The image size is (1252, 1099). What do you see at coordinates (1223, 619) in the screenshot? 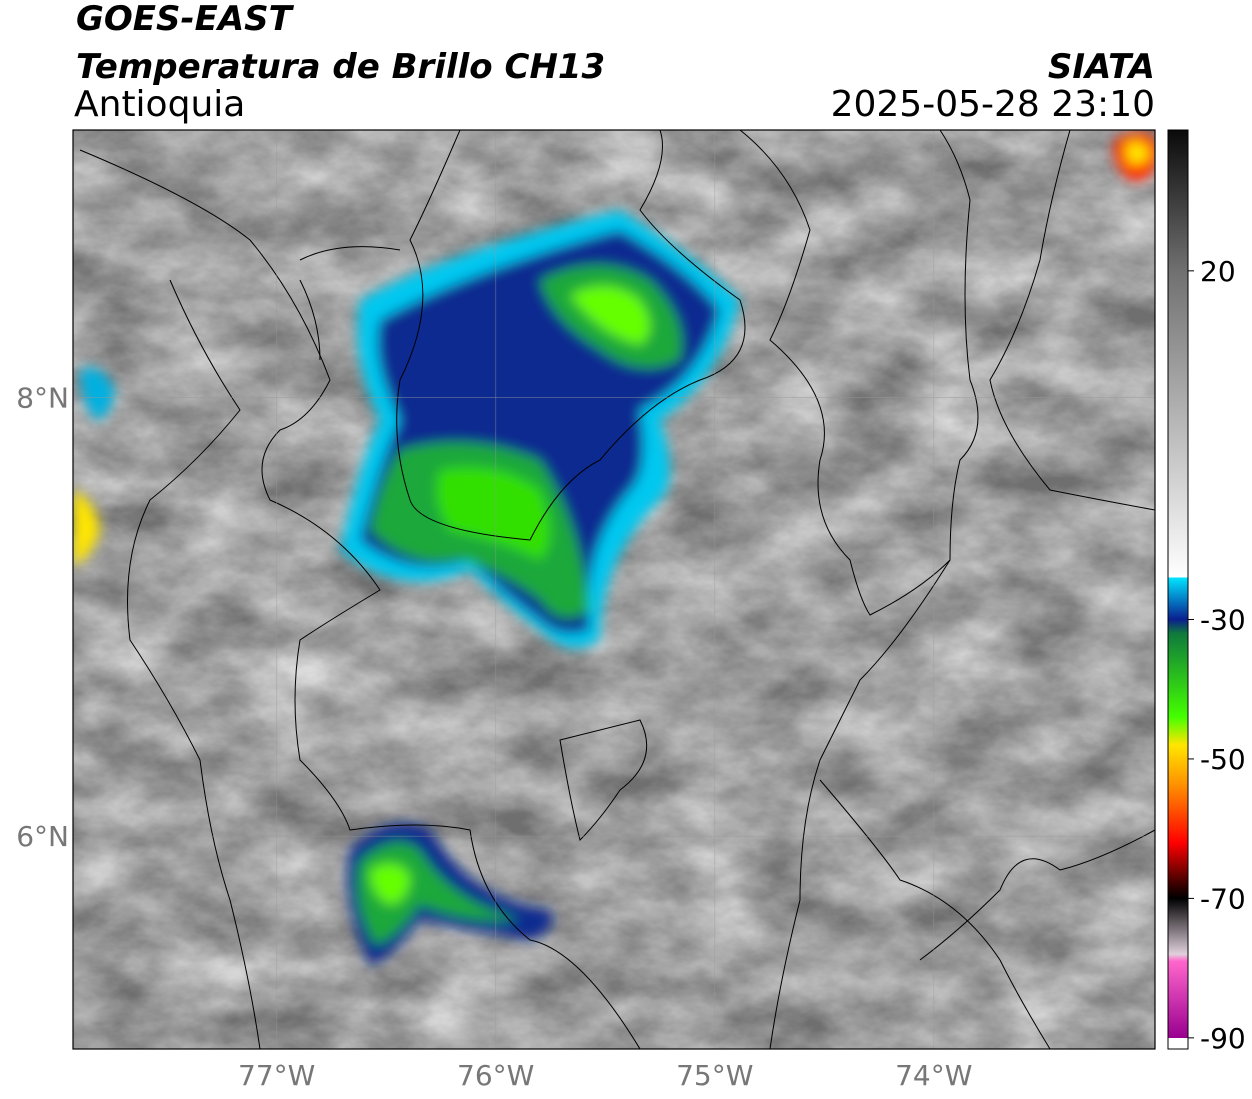
I see `colorbar-tick-label: -30` at bounding box center [1223, 619].